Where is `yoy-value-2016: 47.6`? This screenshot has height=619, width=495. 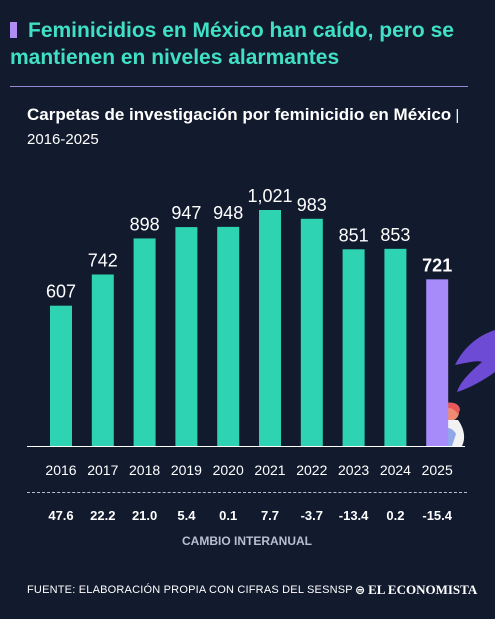
yoy-value-2016: 47.6 is located at coordinates (60, 515).